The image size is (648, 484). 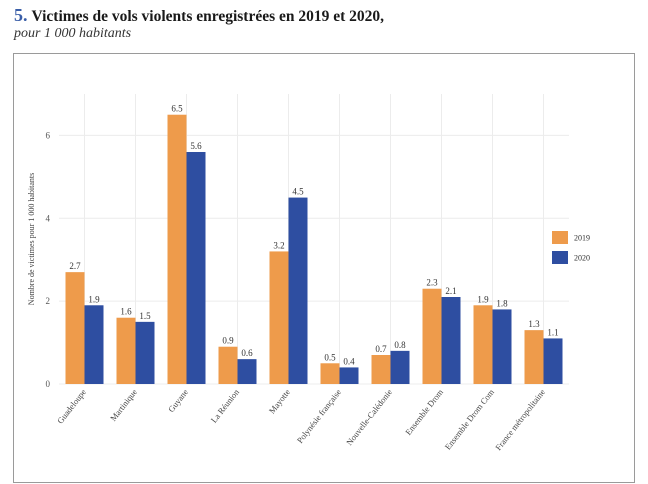 What do you see at coordinates (400, 345) in the screenshot?
I see `data-label: 0.8` at bounding box center [400, 345].